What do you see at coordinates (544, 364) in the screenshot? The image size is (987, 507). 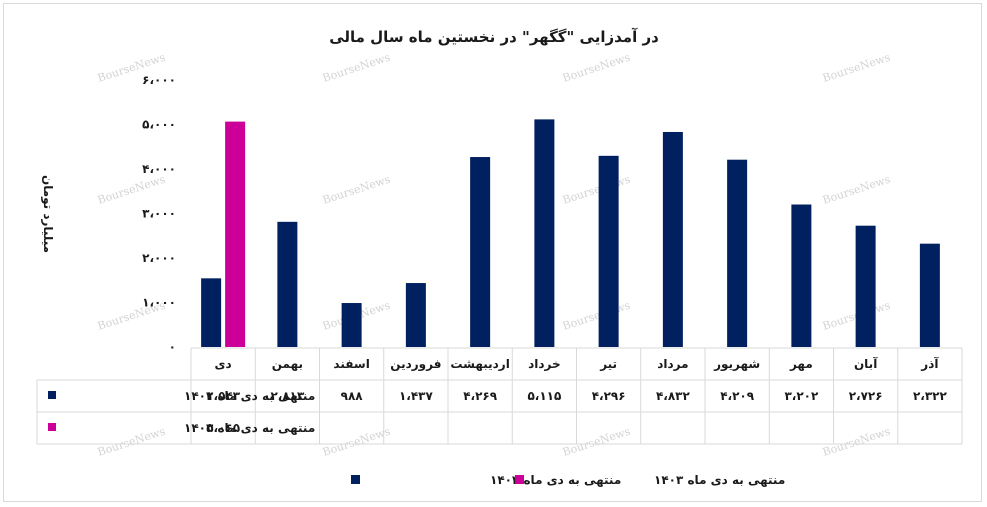 I see `category-label: خرداد` at bounding box center [544, 364].